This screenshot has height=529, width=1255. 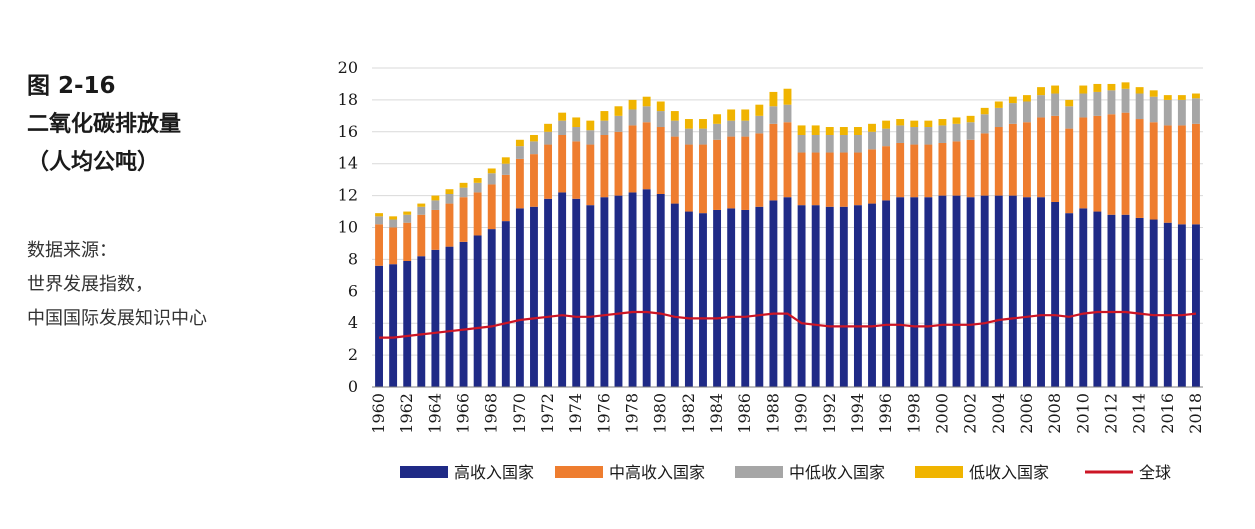 What do you see at coordinates (378, 413) in the screenshot?
I see `x-tick-label: 1960` at bounding box center [378, 413].